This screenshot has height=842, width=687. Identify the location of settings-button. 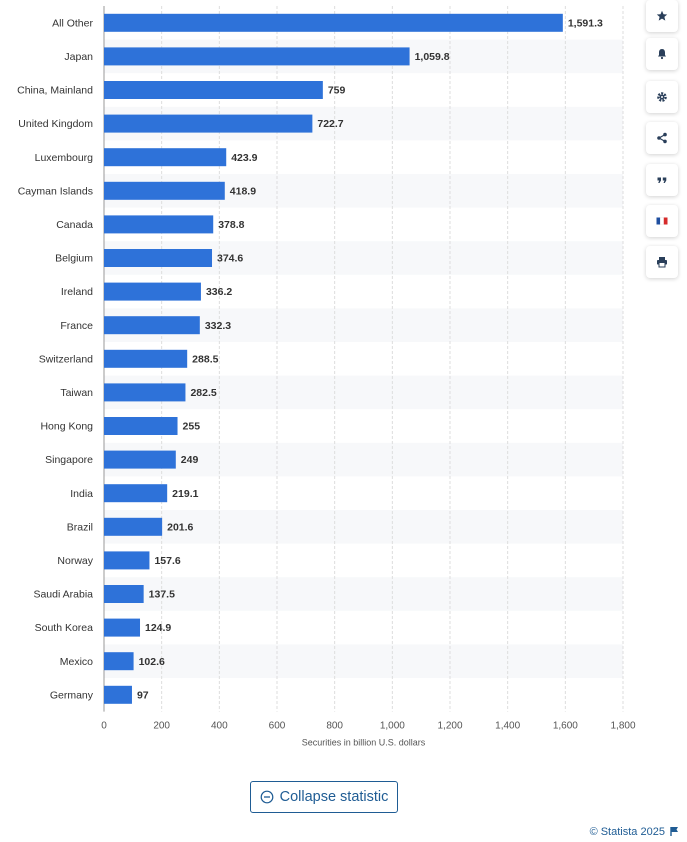
(662, 97).